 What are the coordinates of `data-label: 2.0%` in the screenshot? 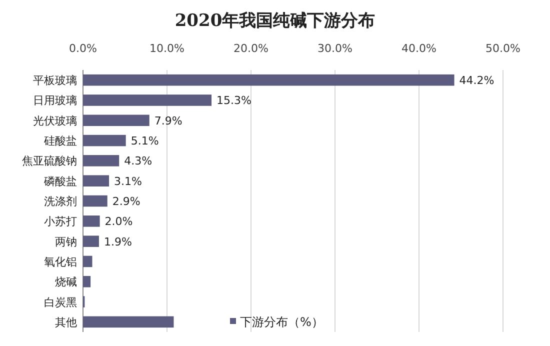 It's located at (118, 221).